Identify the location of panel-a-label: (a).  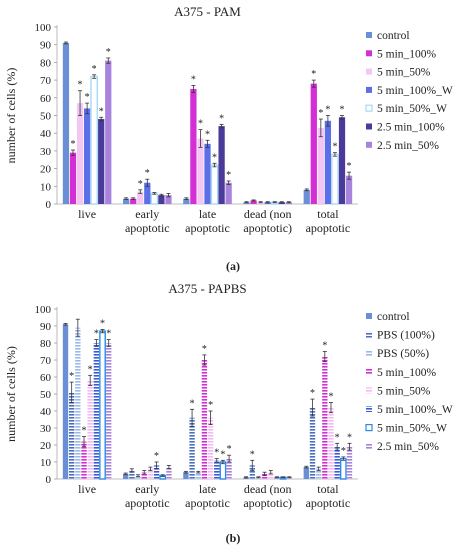
(233, 266).